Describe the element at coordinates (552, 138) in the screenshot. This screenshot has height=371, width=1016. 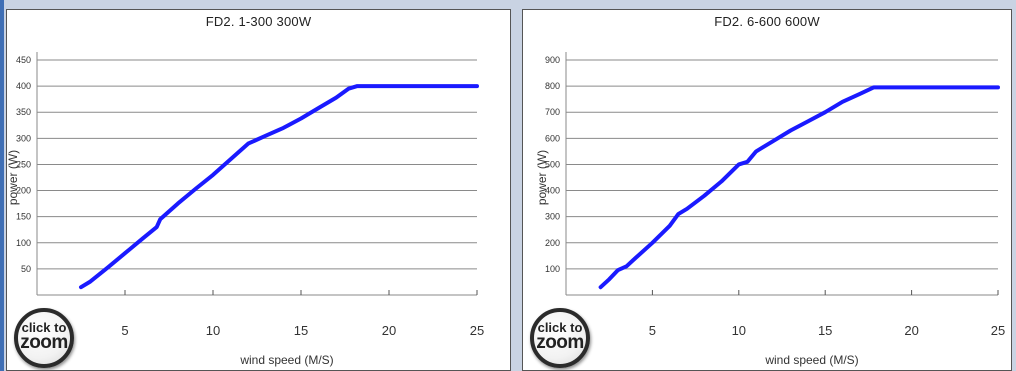
I see `y-tick-label: 600` at that location.